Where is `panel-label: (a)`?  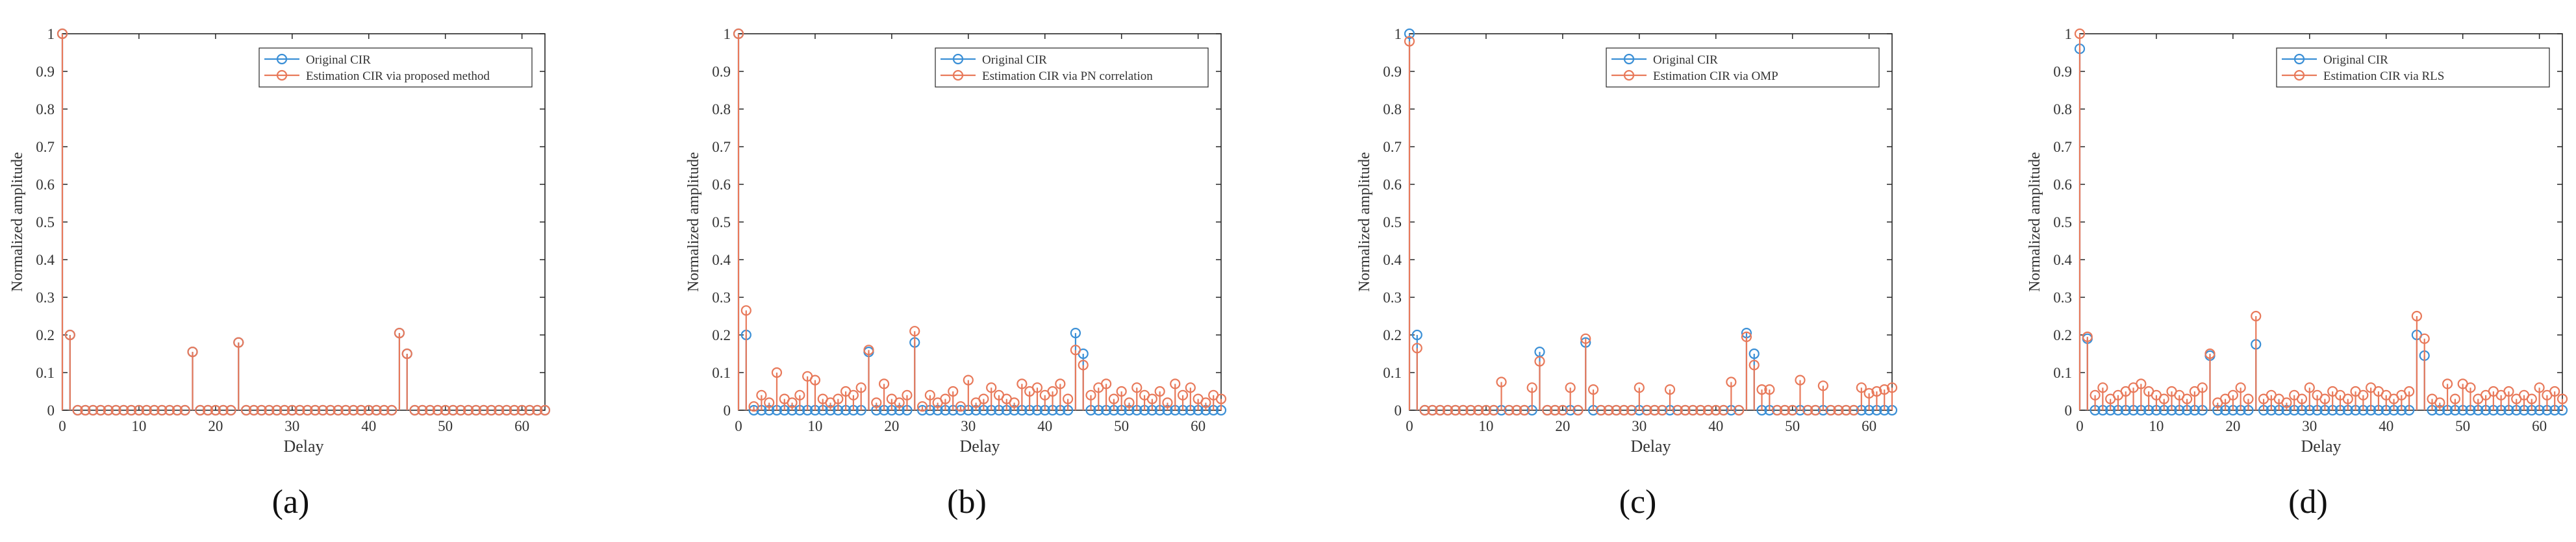 panel-label: (a) is located at coordinates (291, 502).